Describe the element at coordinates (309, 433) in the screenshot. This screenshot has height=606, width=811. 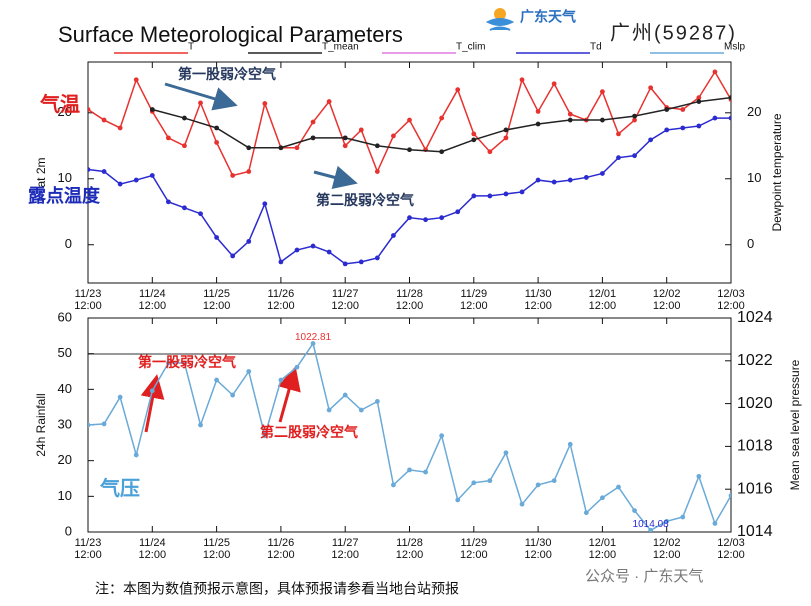
I see `annotation: 第二股弱冷空气` at that location.